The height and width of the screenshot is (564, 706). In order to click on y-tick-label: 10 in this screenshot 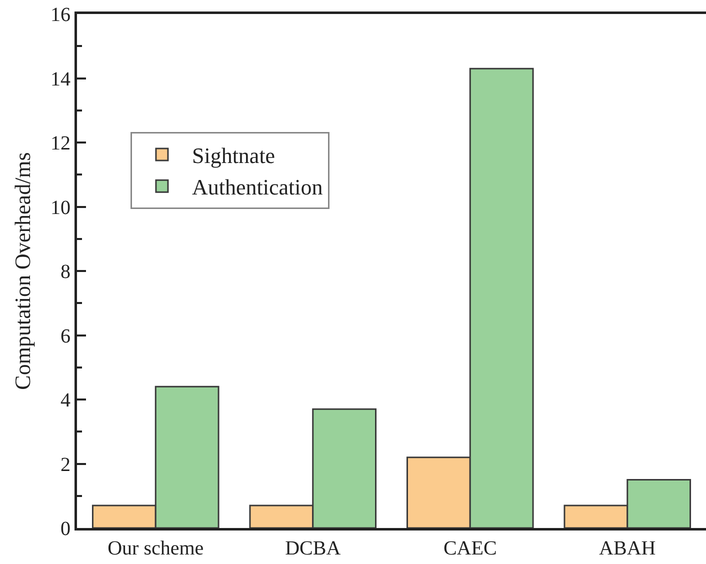, I will do `click(60, 207)`.